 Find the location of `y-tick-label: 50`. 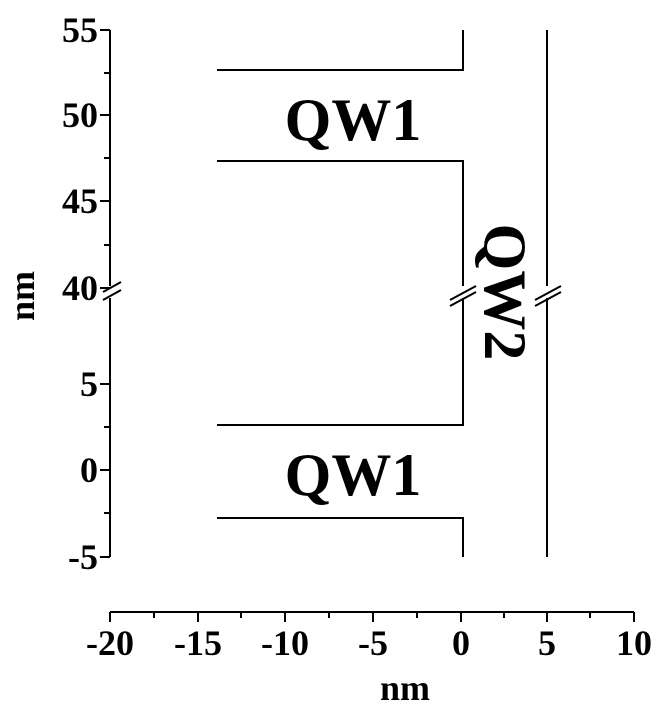

y-tick-label: 50 is located at coordinates (80, 115).